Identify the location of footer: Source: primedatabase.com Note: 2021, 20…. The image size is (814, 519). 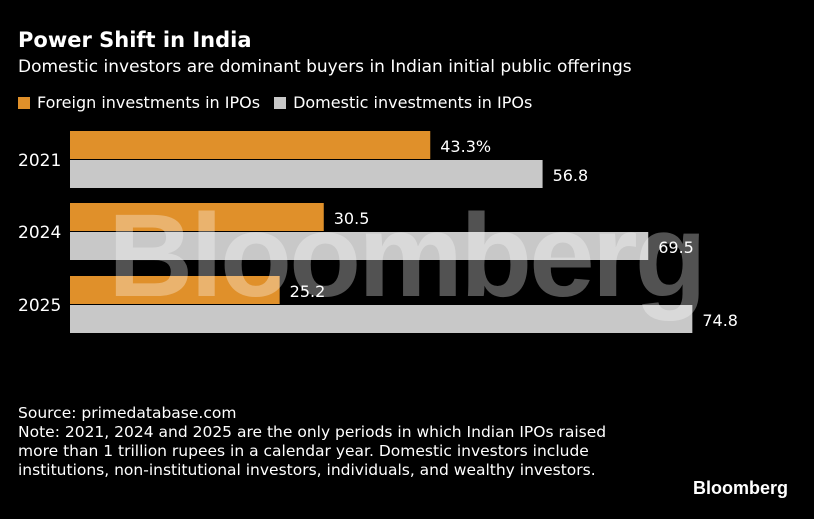
(323, 442).